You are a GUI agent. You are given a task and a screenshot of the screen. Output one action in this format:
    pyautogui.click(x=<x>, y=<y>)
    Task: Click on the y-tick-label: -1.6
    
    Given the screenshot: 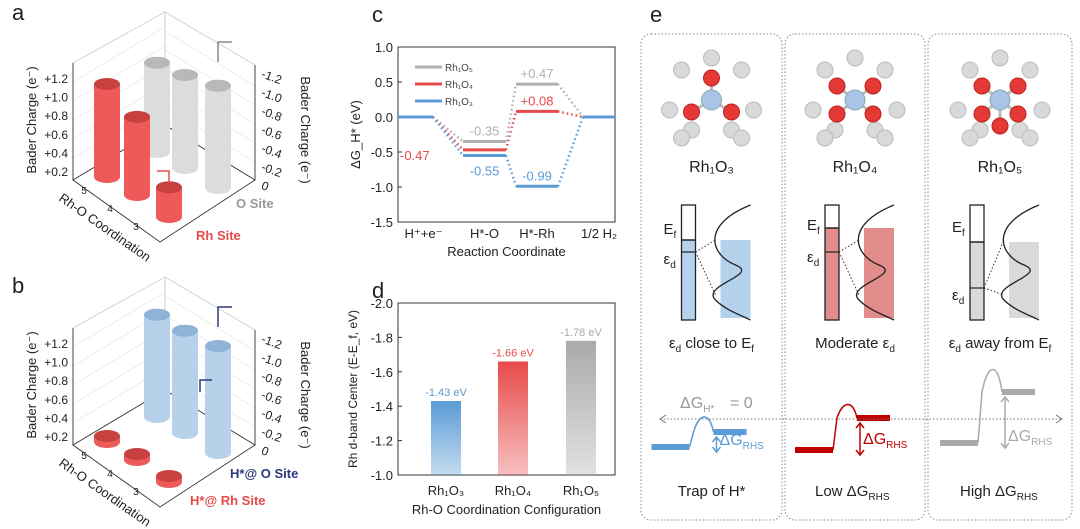 What is the action you would take?
    pyautogui.click(x=382, y=372)
    